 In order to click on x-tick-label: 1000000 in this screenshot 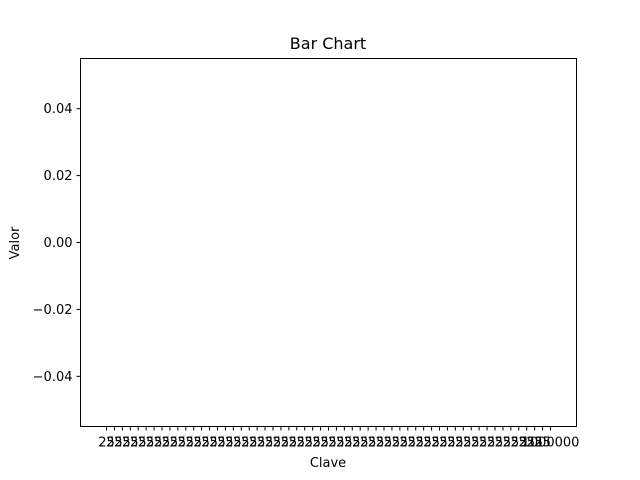, I will do `click(551, 443)`.